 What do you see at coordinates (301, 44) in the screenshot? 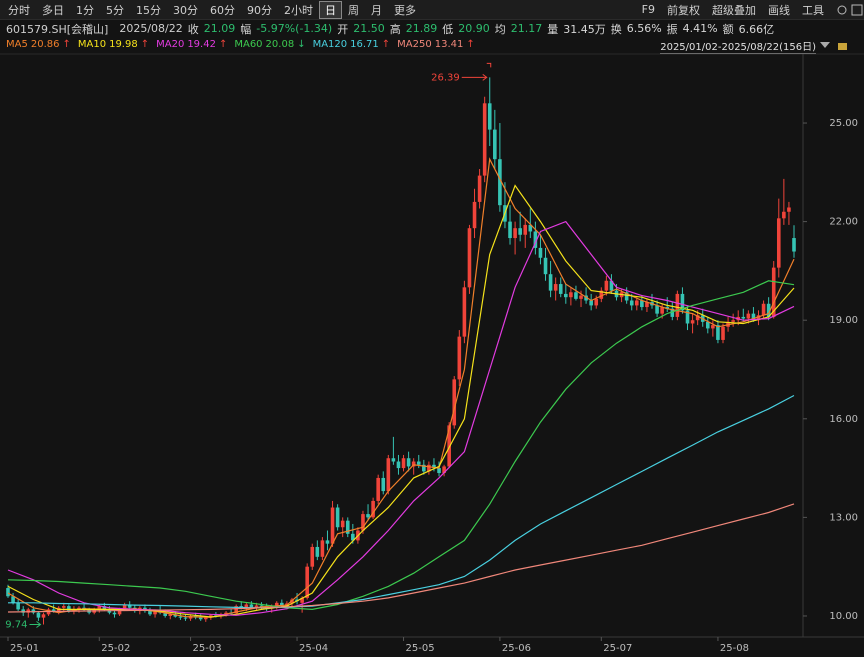
I see `legend-trend: ↓` at bounding box center [301, 44].